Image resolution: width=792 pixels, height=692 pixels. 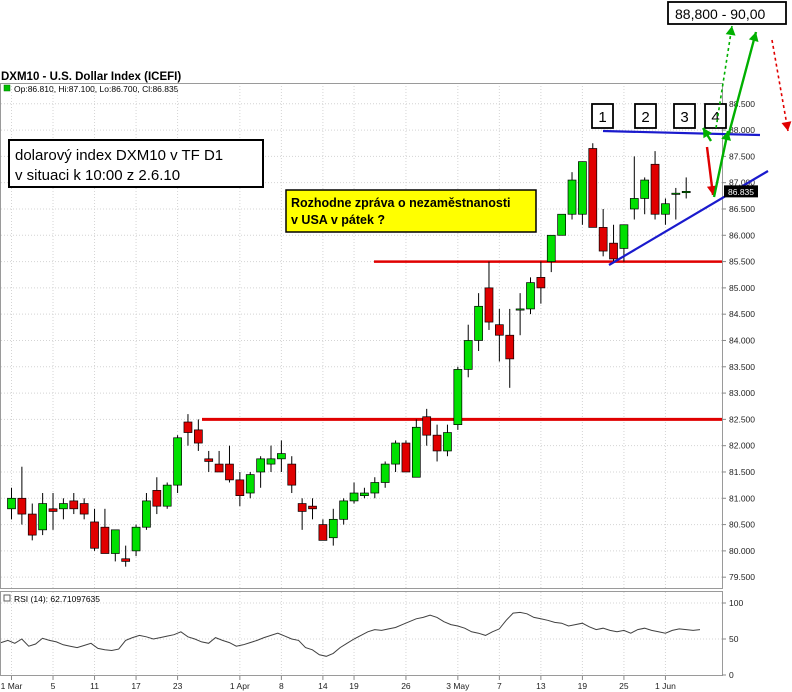 I want to click on wave-marker-label: 1, so click(x=602, y=117).